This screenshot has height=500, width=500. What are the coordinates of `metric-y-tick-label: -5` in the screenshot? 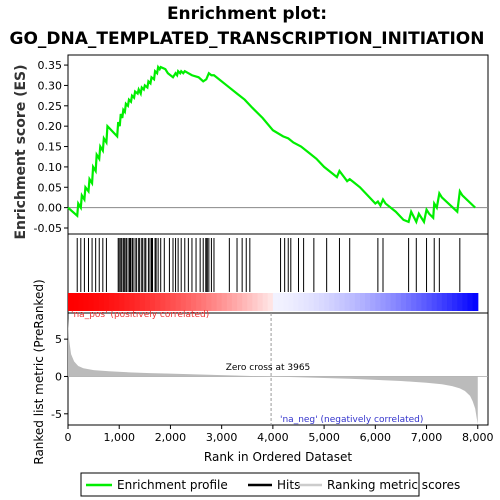 It's located at (56, 414).